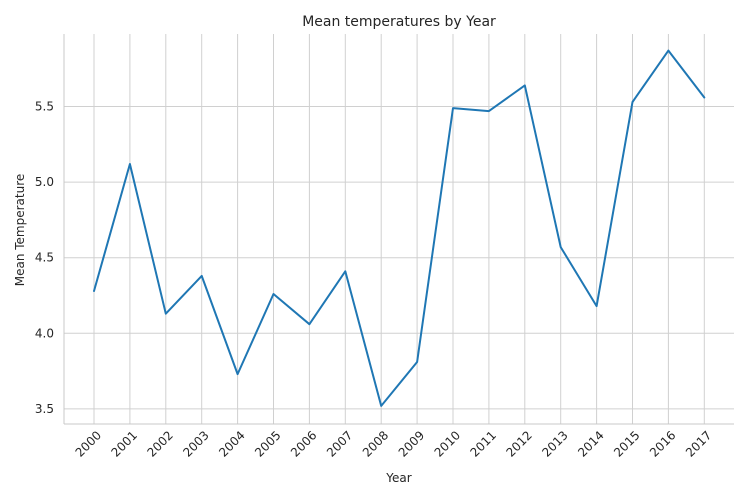 The height and width of the screenshot is (504, 750). Describe the element at coordinates (88, 443) in the screenshot. I see `x-tick-label: 2000` at that location.